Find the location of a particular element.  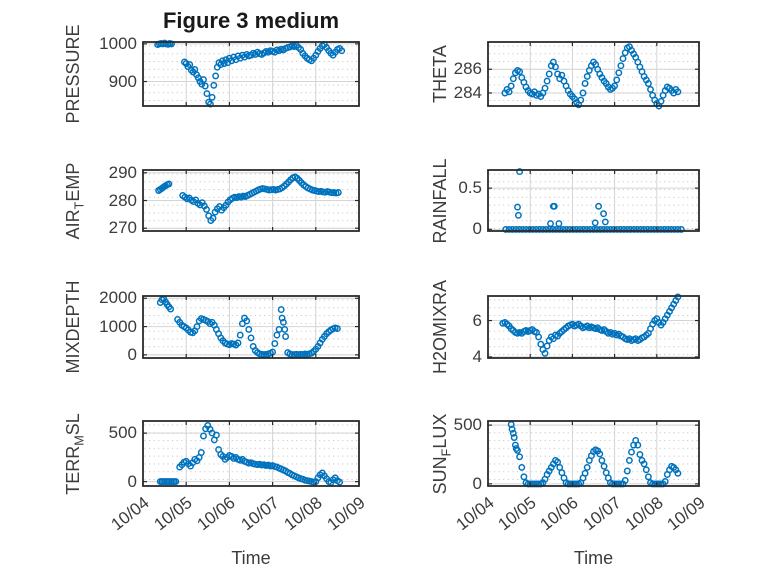

terr-msl-axis-label: TERRMSL is located at coordinates (75, 453).